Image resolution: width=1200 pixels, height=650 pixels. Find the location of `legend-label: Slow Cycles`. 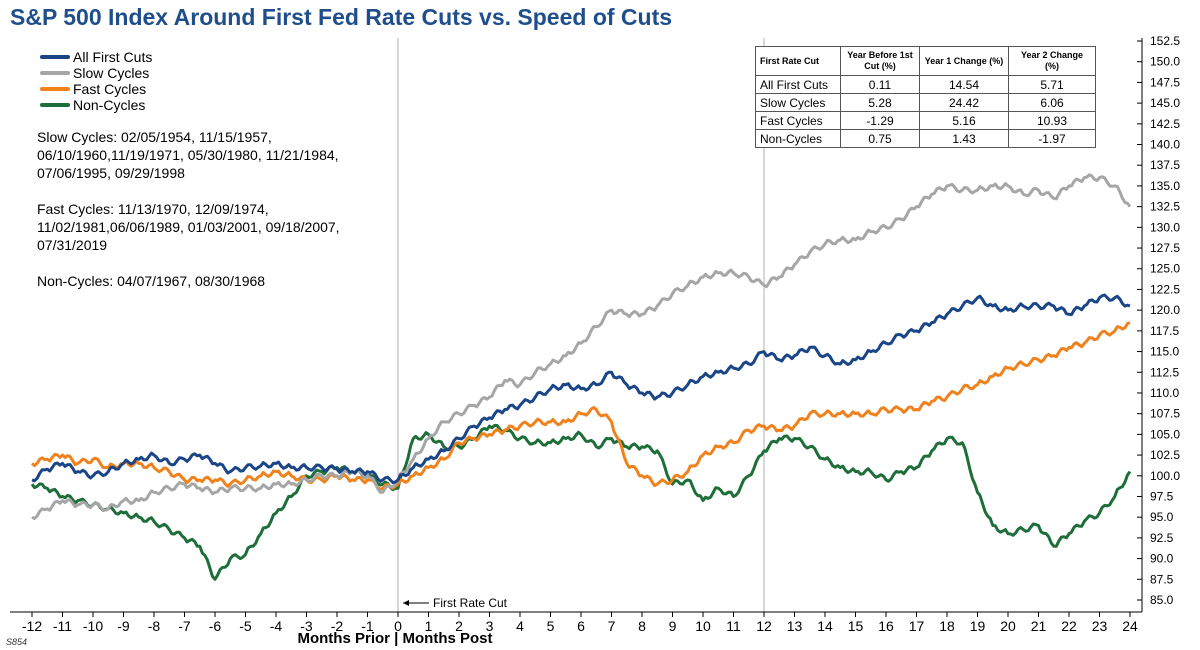

legend-label: Slow Cycles is located at coordinates (111, 73).